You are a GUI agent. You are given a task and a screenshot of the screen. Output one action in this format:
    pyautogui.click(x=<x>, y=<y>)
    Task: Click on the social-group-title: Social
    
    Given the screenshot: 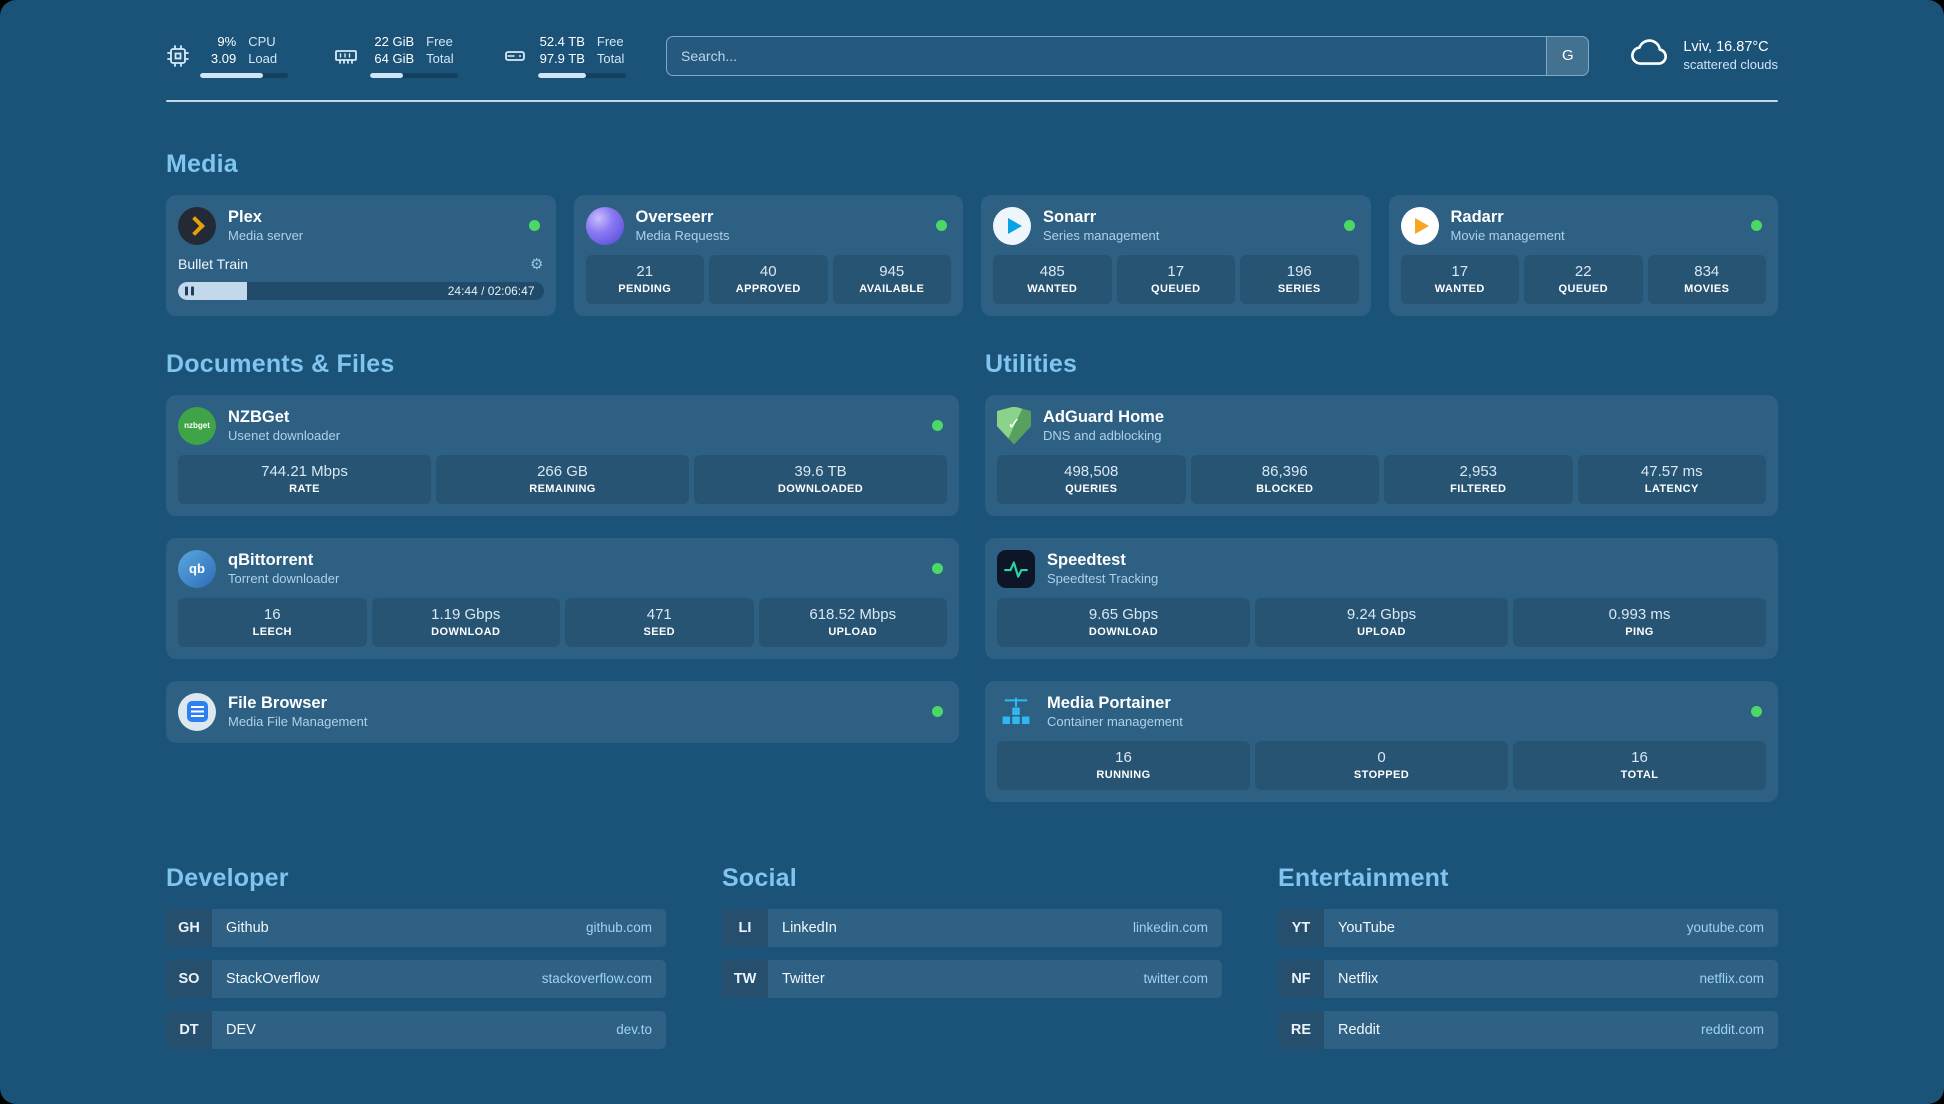 What is the action you would take?
    pyautogui.click(x=759, y=877)
    